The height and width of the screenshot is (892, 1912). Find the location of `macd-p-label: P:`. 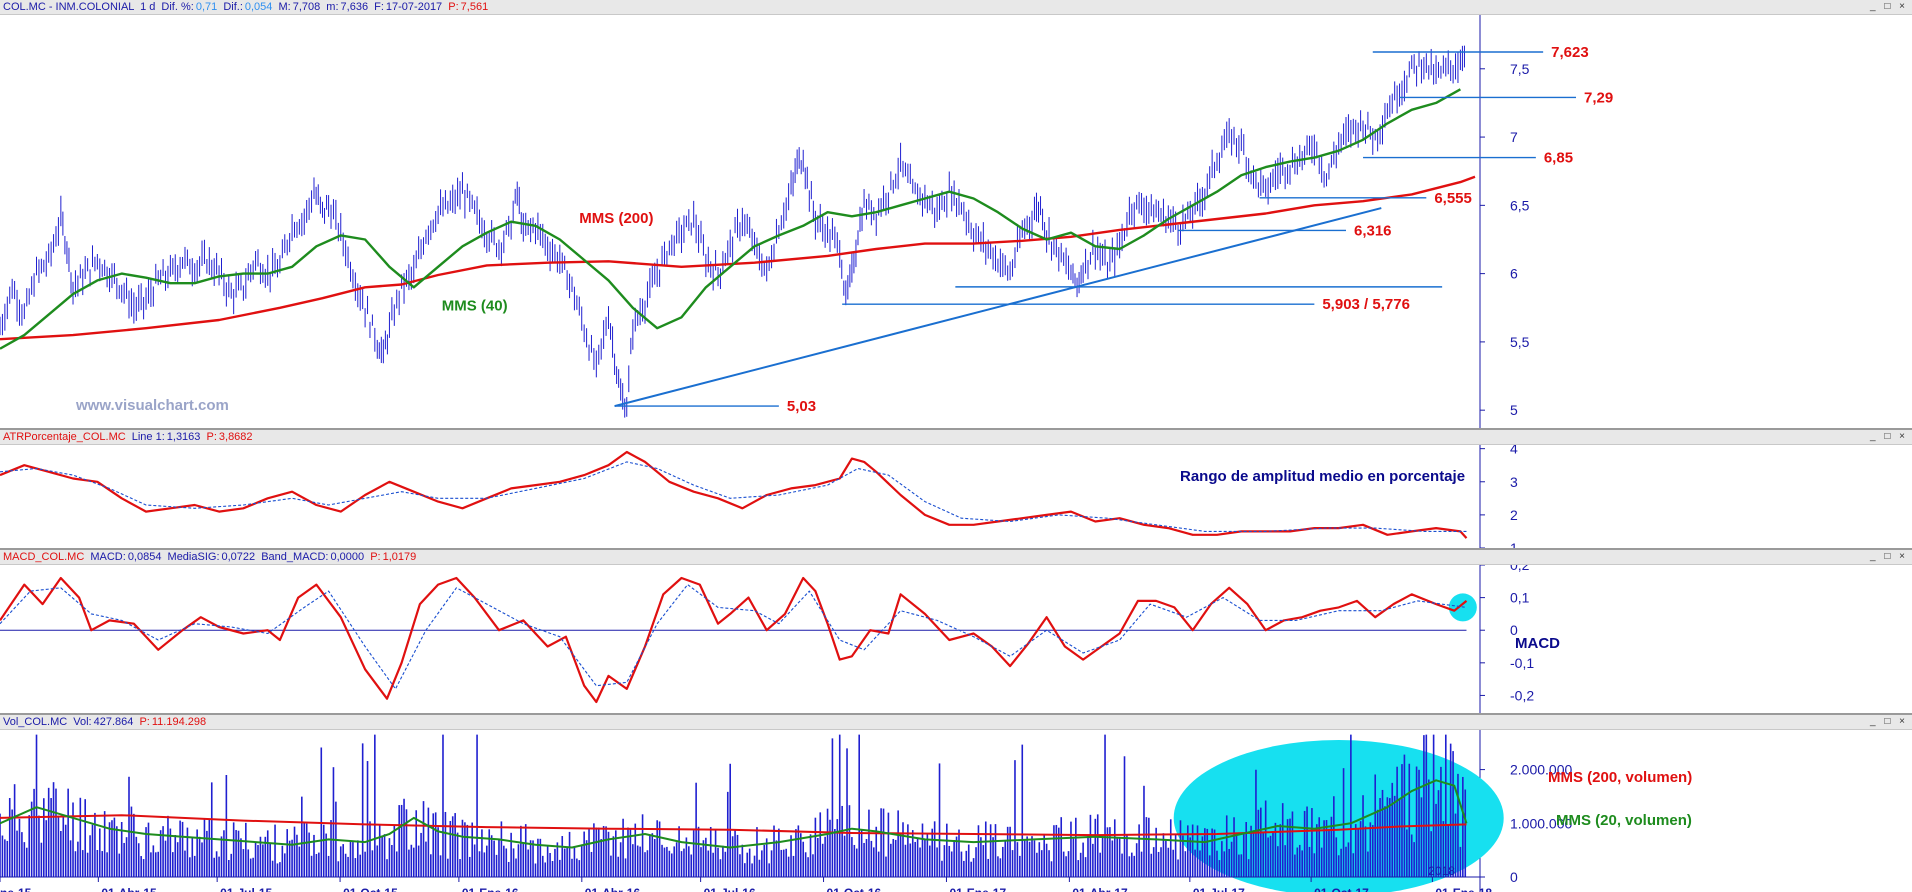

macd-p-label: P: is located at coordinates (375, 557).